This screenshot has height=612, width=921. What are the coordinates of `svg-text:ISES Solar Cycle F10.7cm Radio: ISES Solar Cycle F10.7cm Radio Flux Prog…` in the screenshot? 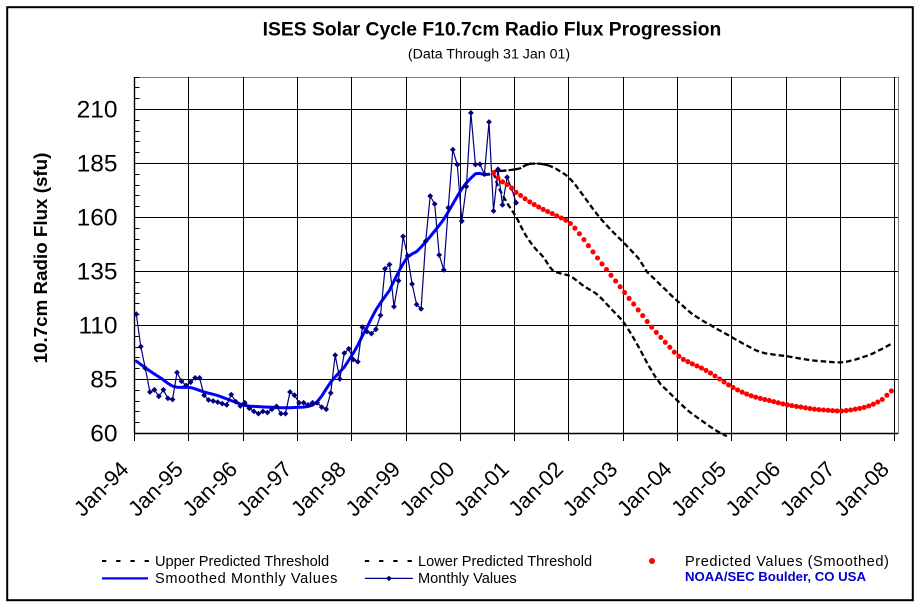 It's located at (492, 29).